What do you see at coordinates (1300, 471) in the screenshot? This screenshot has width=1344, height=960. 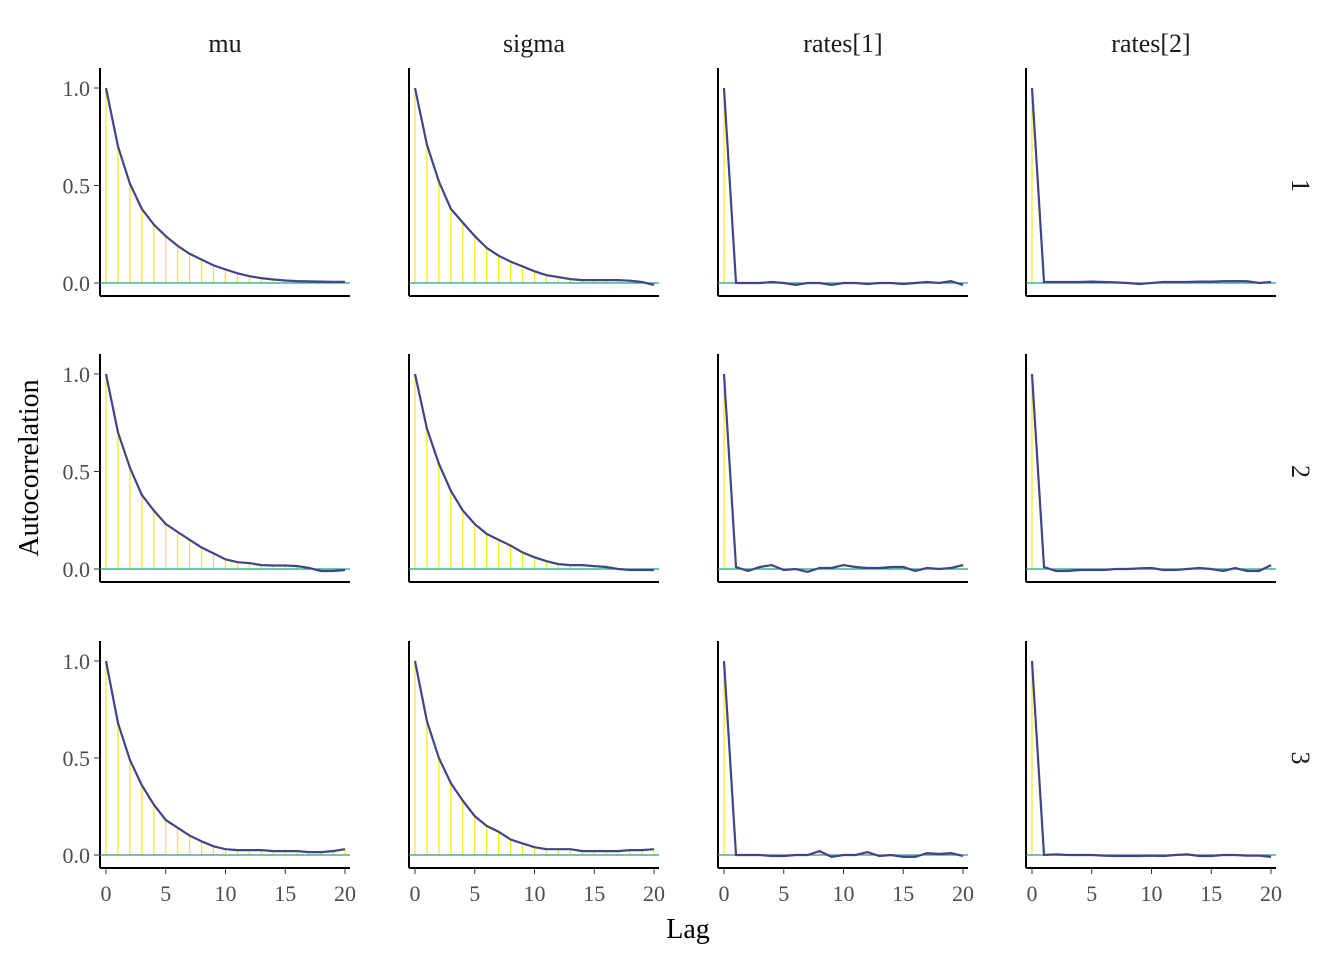 I see `facet-label-row: 2` at bounding box center [1300, 471].